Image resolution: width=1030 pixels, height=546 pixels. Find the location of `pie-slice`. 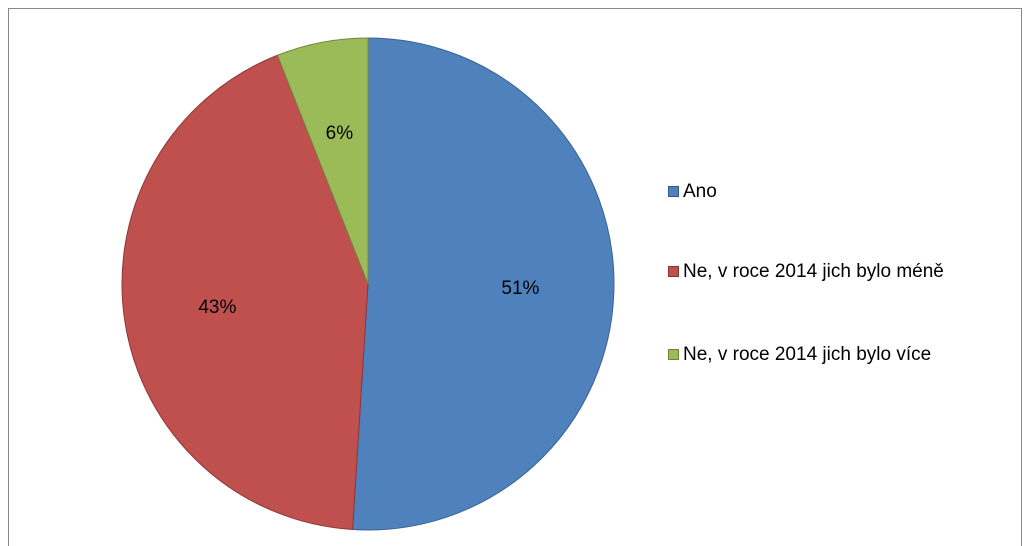

pie-slice is located at coordinates (322, 161).